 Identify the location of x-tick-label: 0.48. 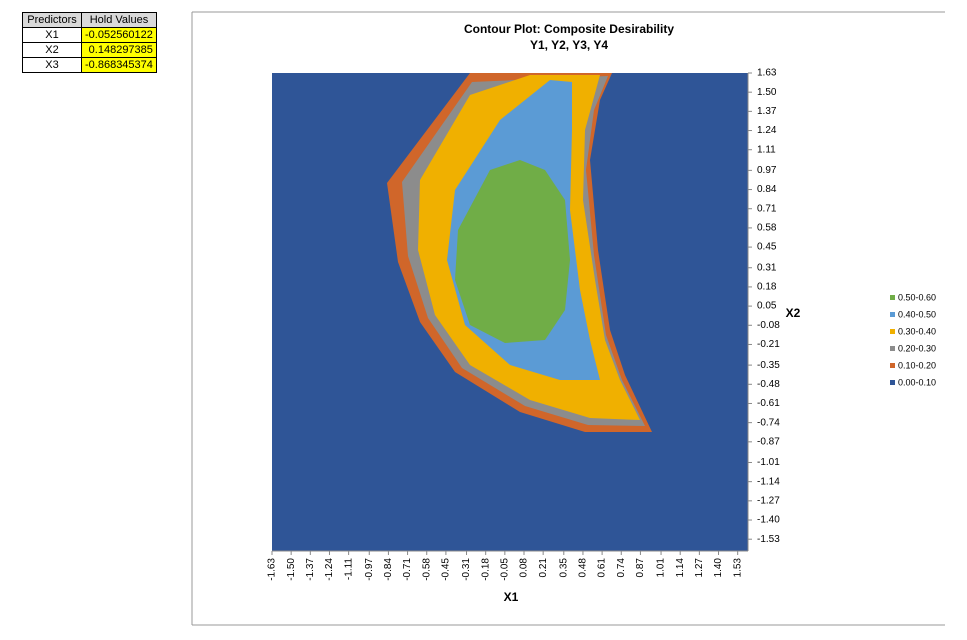
(583, 568).